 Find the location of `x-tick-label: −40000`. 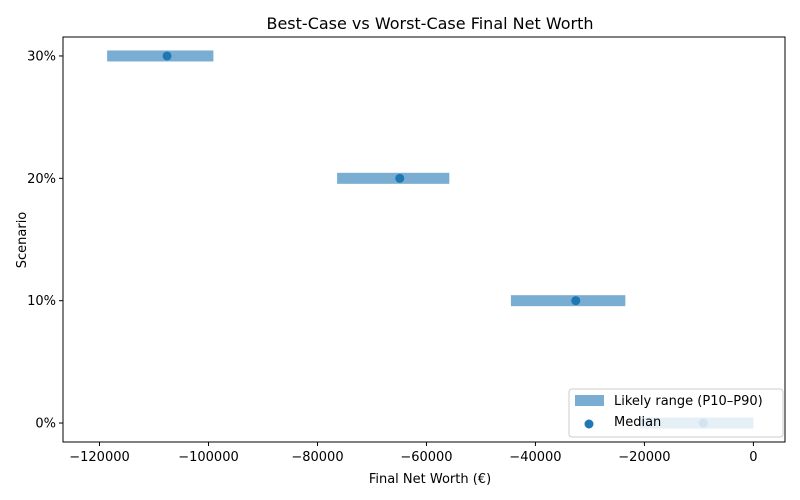

x-tick-label: −40000 is located at coordinates (535, 457).